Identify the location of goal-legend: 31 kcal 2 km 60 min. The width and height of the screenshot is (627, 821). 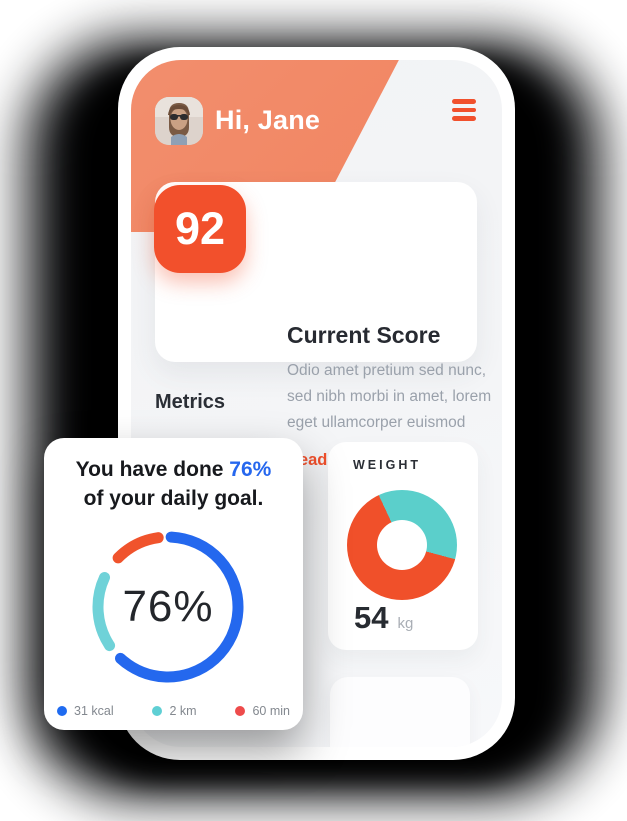
(173, 711).